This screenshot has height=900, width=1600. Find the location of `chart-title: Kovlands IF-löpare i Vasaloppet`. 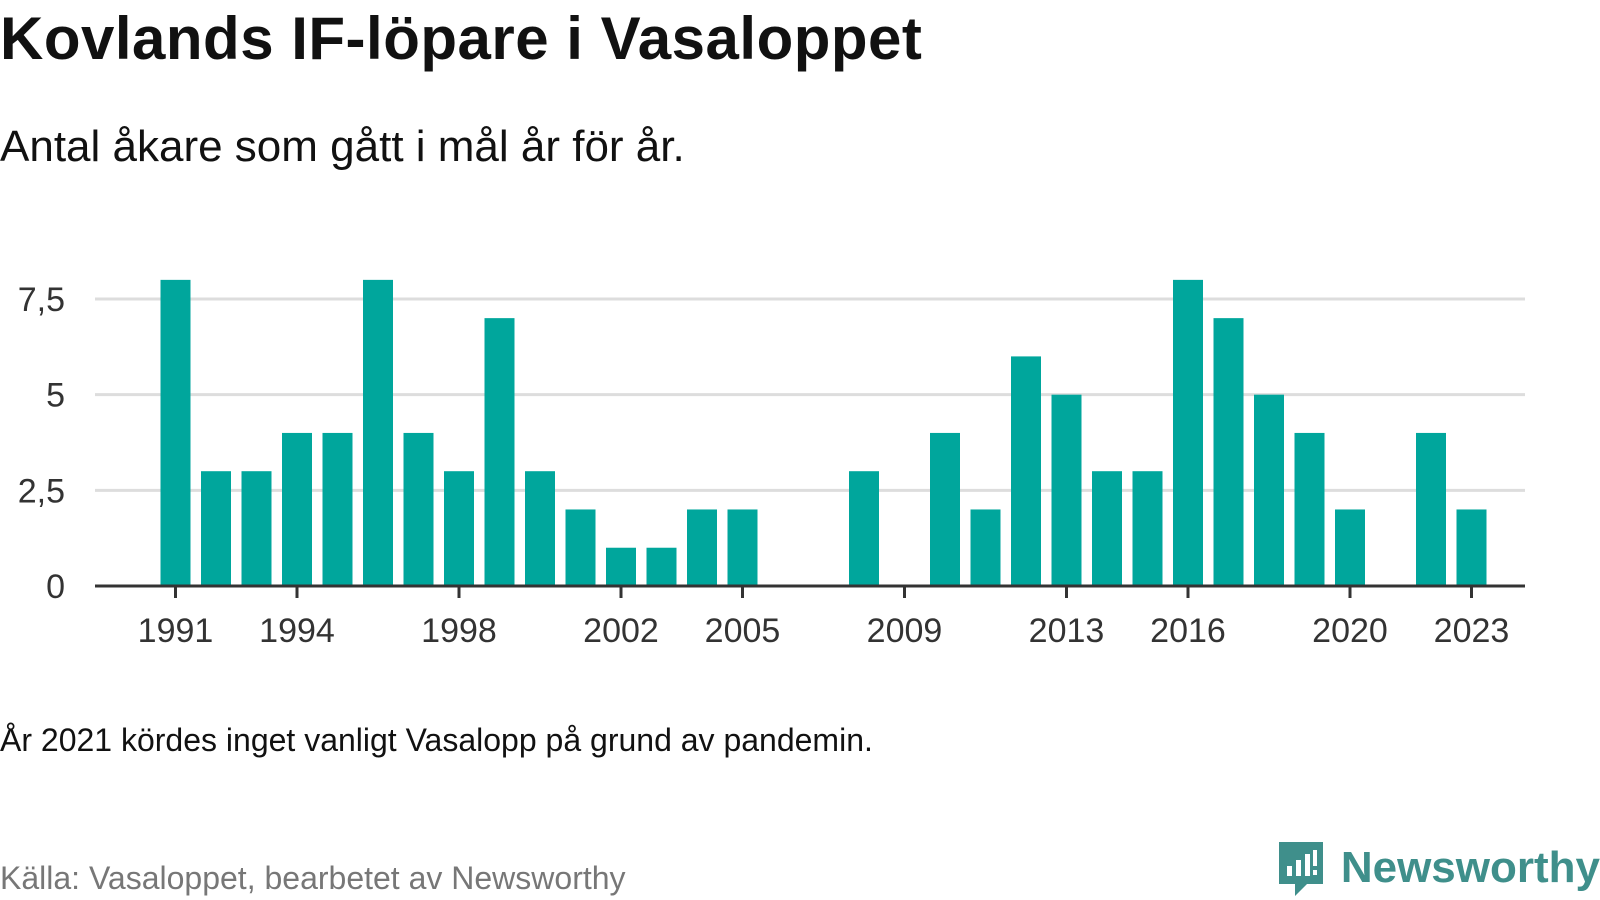

chart-title: Kovlands IF-löpare i Vasaloppet is located at coordinates (461, 38).